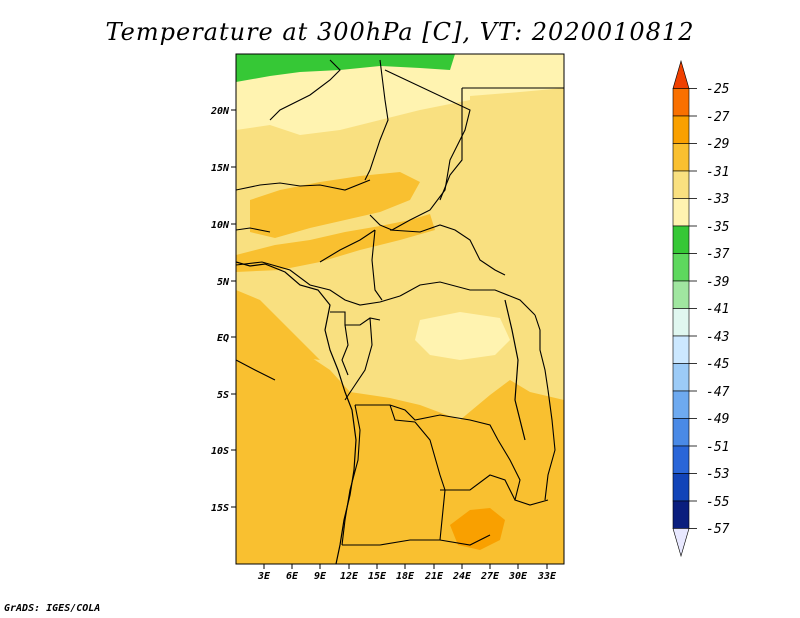  Describe the element at coordinates (718, 392) in the screenshot. I see `colorbar-label: -47` at that location.